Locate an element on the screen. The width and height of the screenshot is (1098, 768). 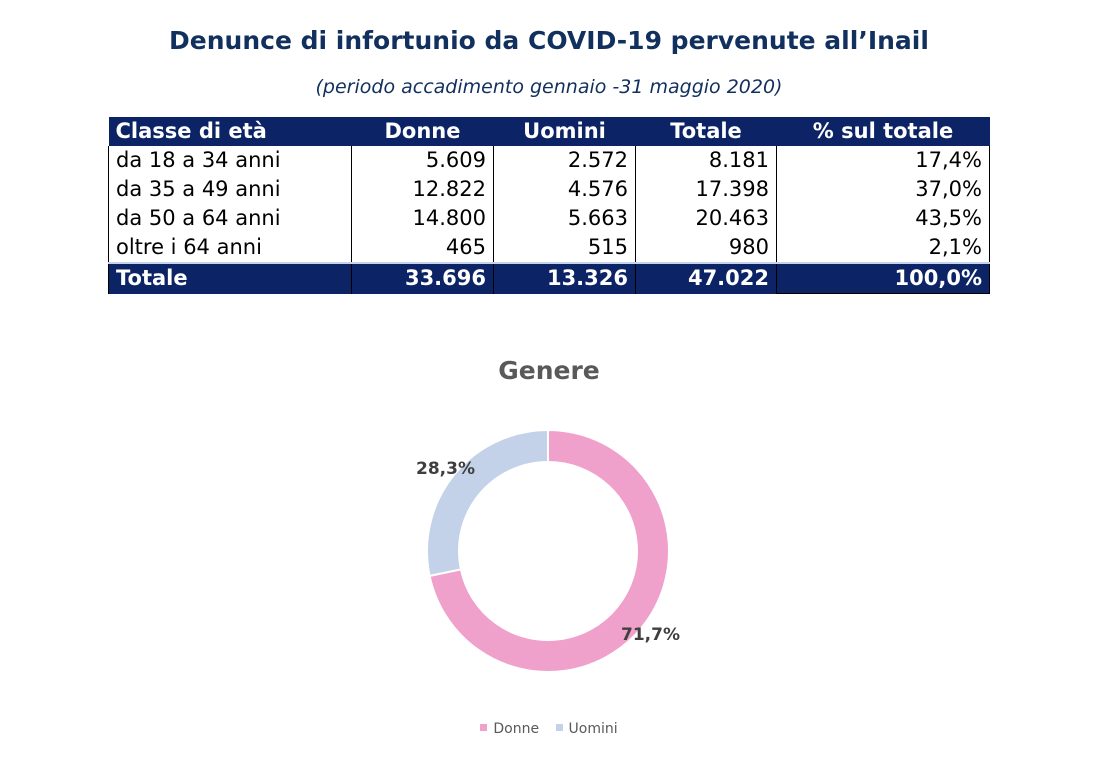
cell-total: 980 is located at coordinates (706, 248).